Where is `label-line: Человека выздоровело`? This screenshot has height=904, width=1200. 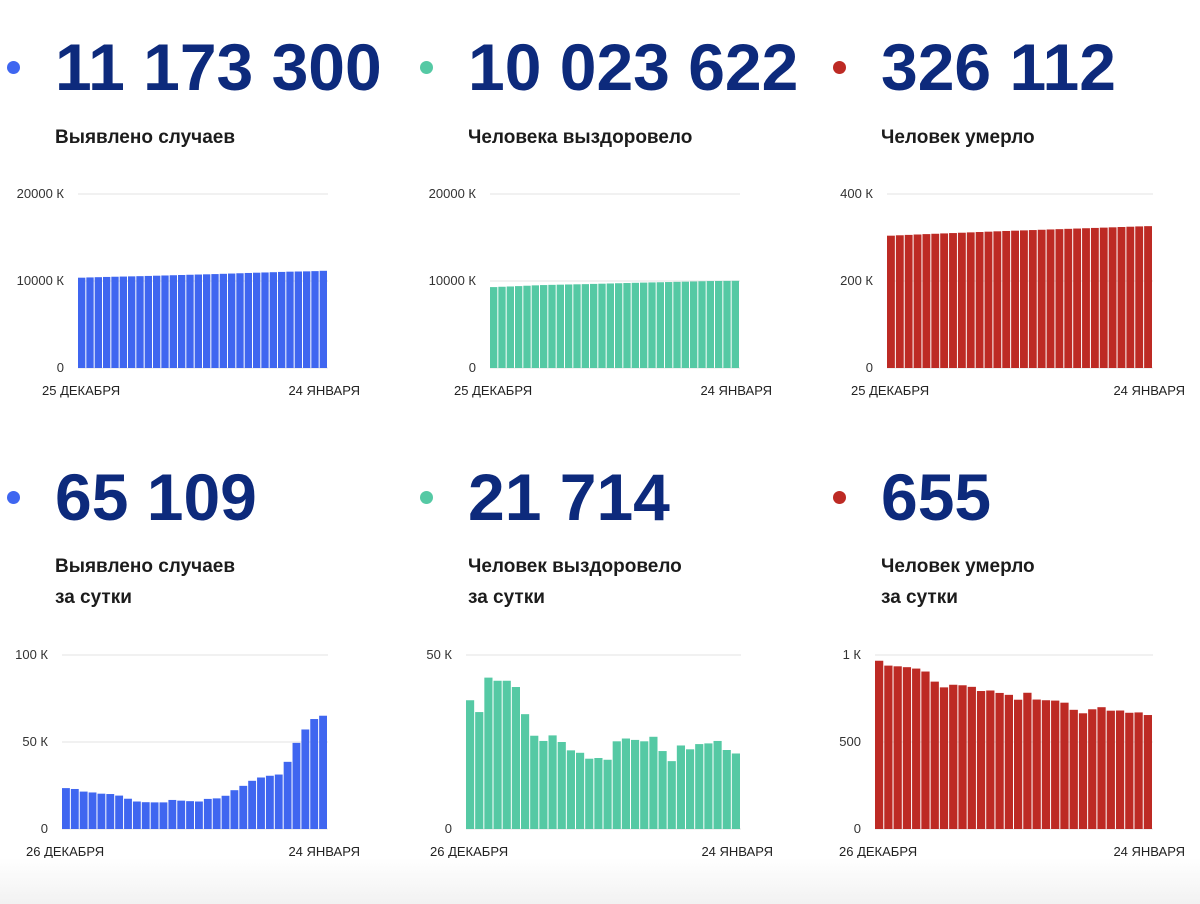 label-line: Человека выздоровело is located at coordinates (580, 137).